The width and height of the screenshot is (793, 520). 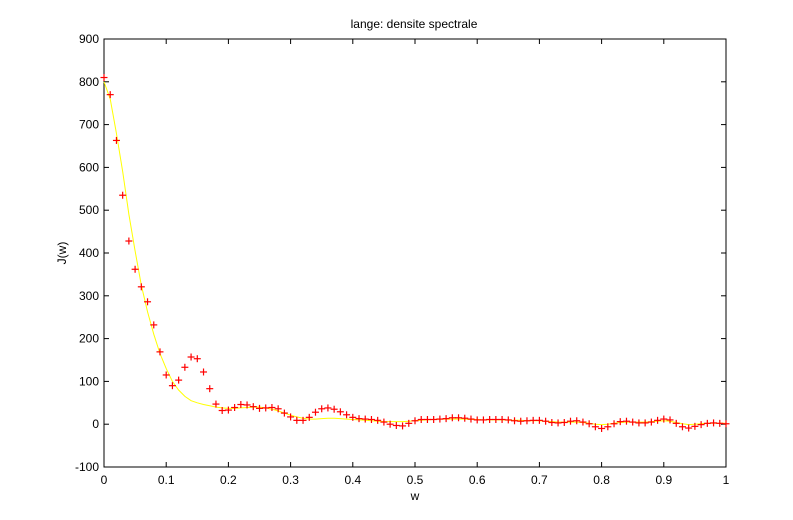 I want to click on y-tick-label: 600, so click(x=89, y=167).